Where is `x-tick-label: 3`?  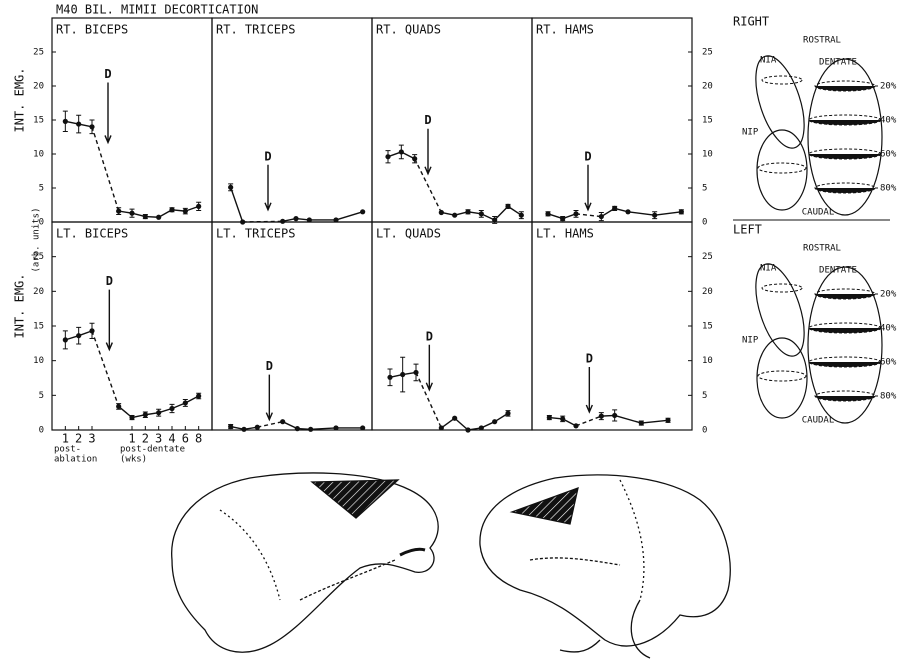
x-tick-label: 3 is located at coordinates (91, 439).